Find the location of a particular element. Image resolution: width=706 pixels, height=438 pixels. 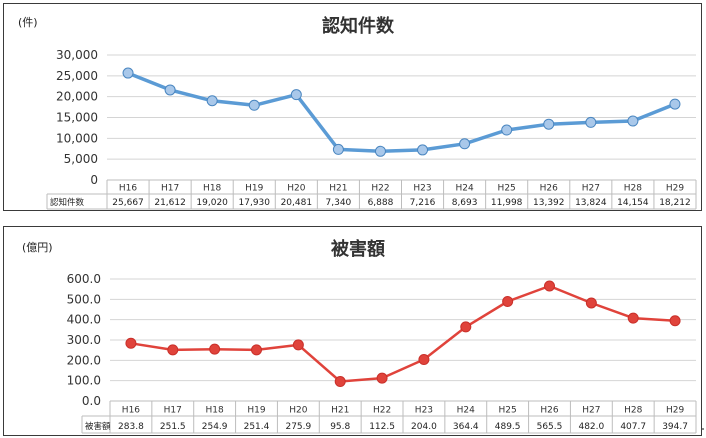

table-value: 251.5 is located at coordinates (173, 427).